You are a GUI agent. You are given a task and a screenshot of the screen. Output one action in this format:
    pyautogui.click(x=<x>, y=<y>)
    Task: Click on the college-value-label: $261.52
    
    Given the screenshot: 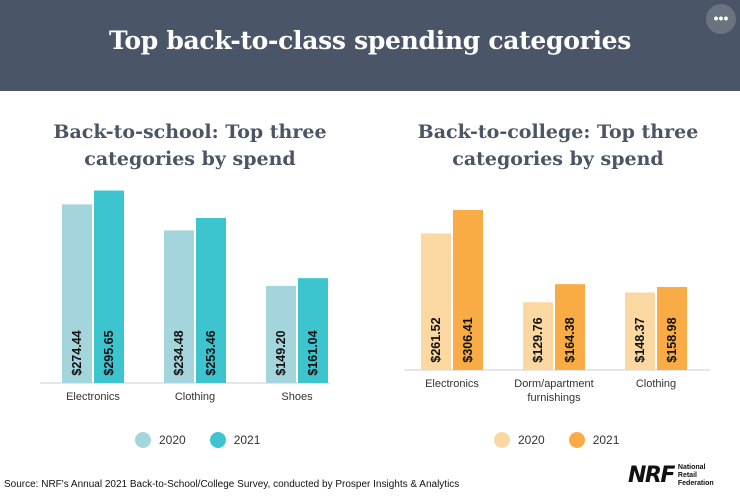 What is the action you would take?
    pyautogui.click(x=436, y=339)
    